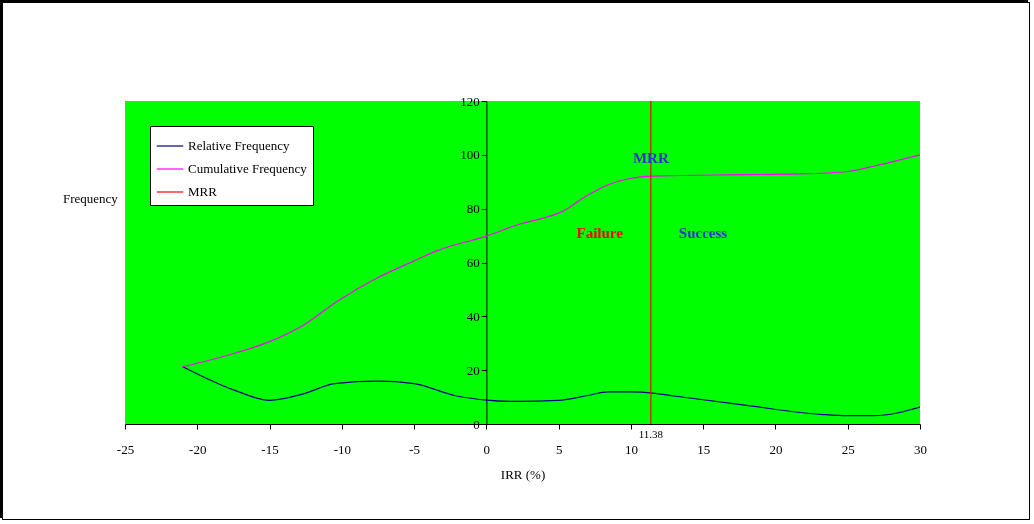 This screenshot has width=1034, height=524. Describe the element at coordinates (91, 198) in the screenshot. I see `y-axis-title: Frequency` at that location.